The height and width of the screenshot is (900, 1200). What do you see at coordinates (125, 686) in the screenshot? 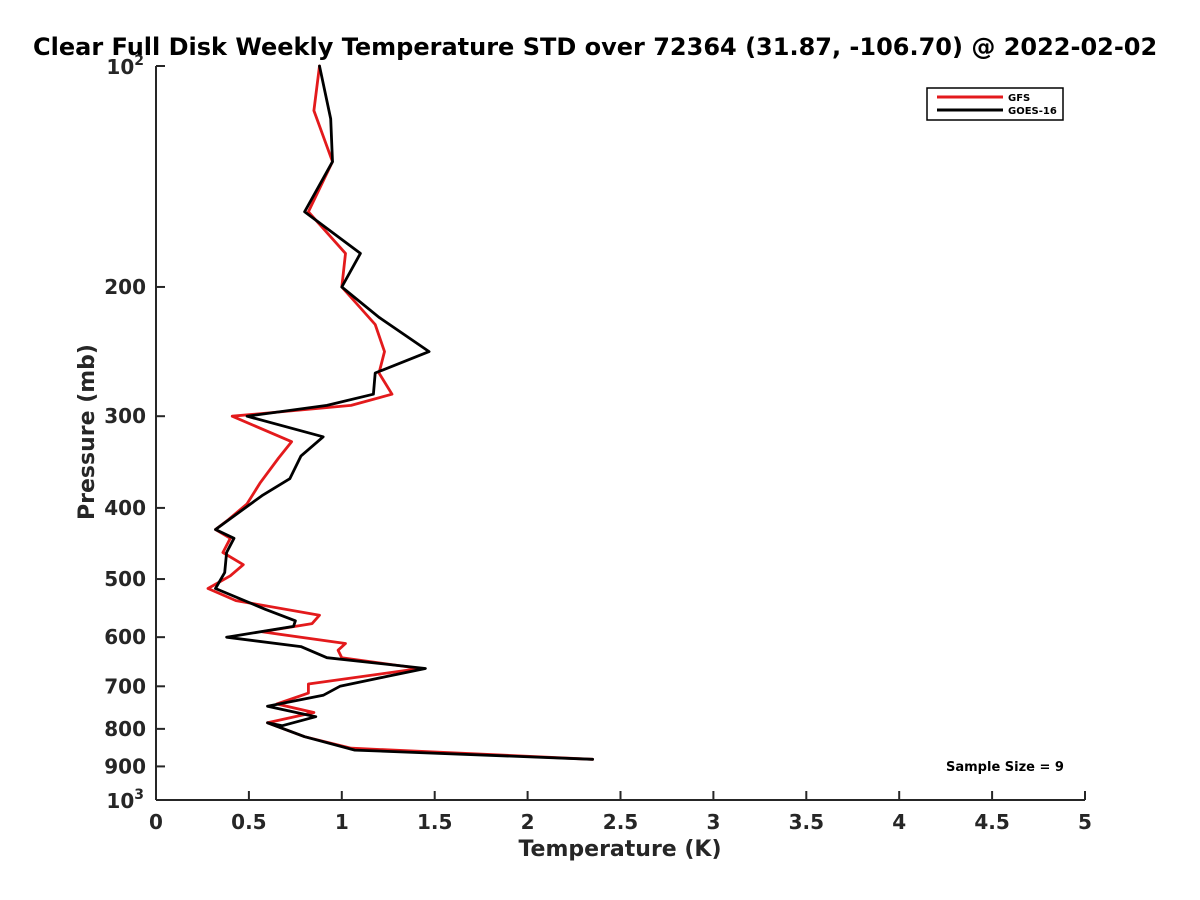
I see `y-tick-label: 700` at bounding box center [125, 686].